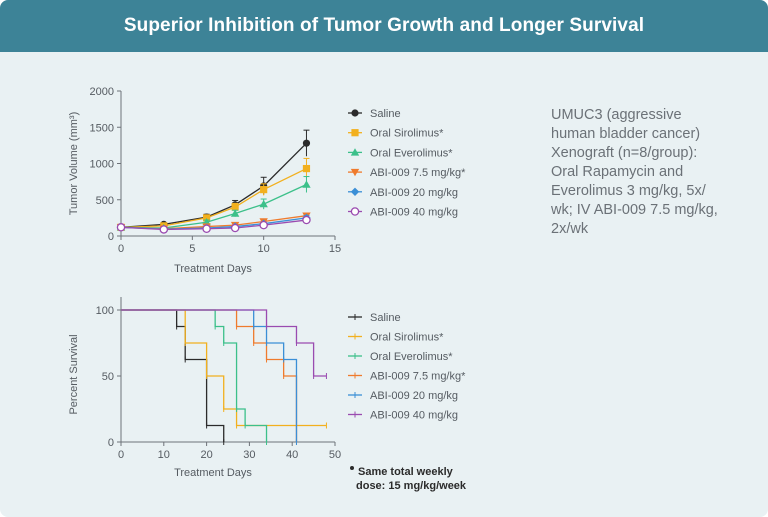 The height and width of the screenshot is (517, 768). What do you see at coordinates (206, 455) in the screenshot?
I see `x-tick-label: 20` at bounding box center [206, 455].